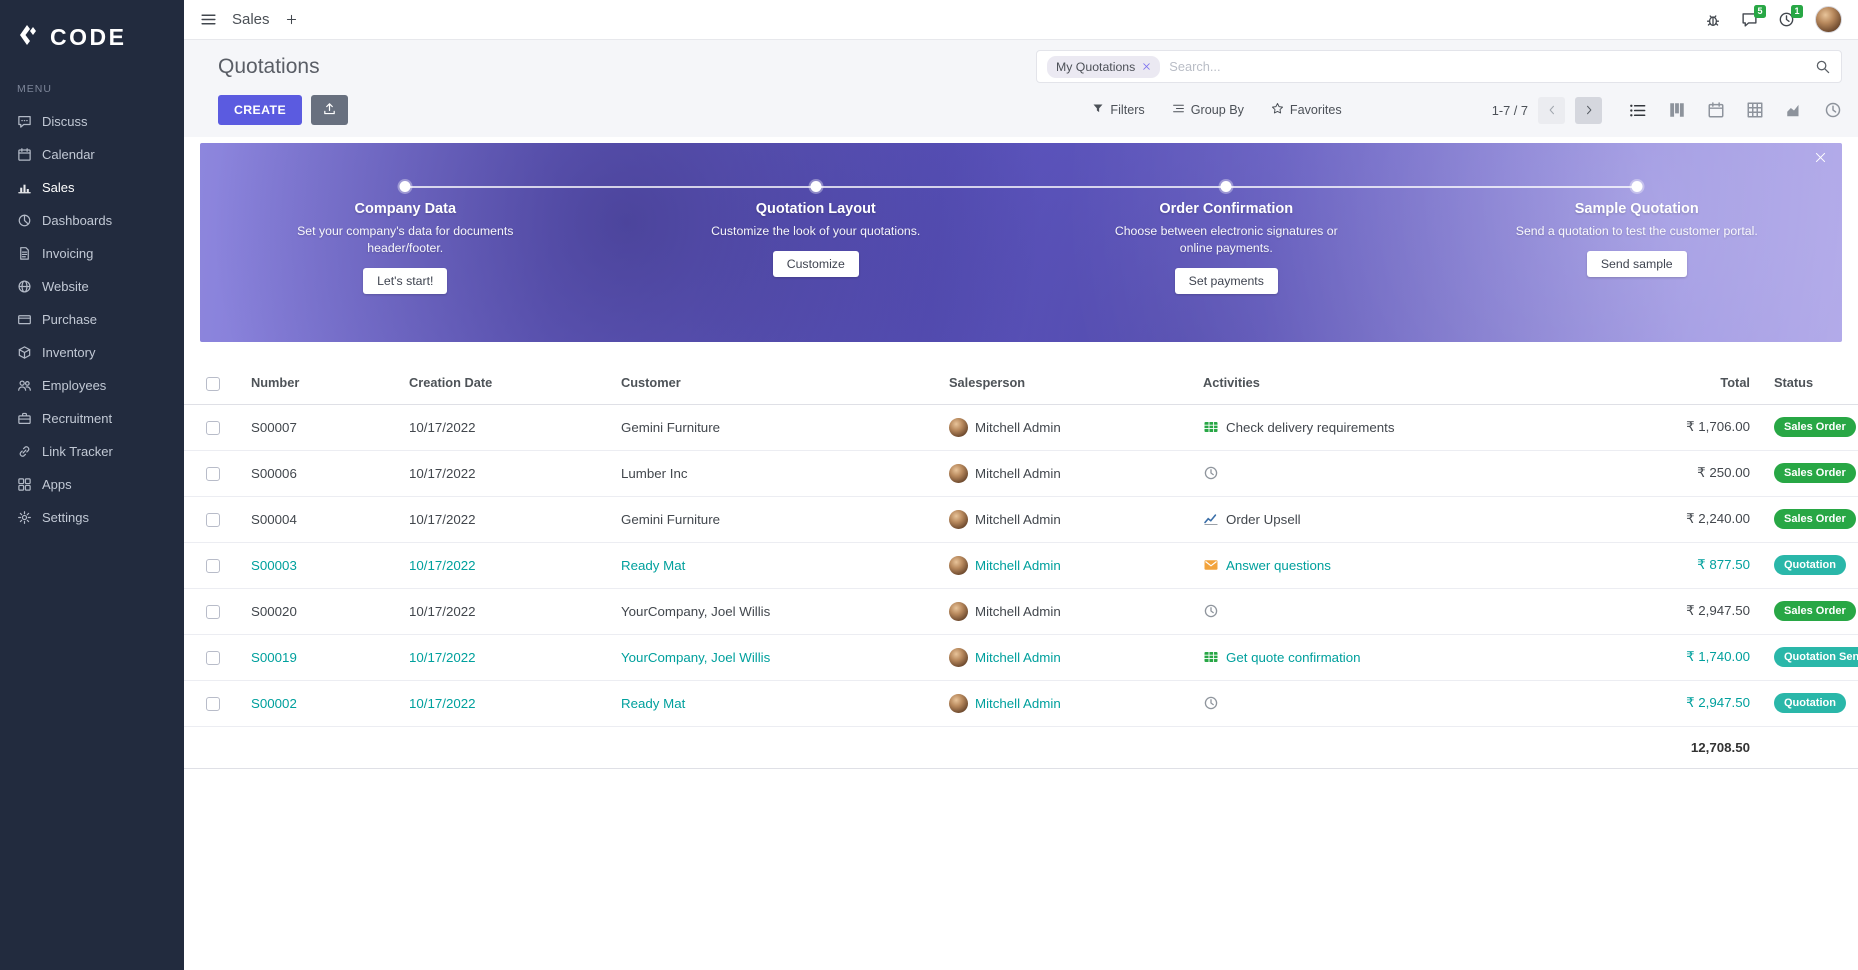 The image size is (1858, 970). Describe the element at coordinates (92, 154) in the screenshot. I see `sidebar-item-calendar: Calendar` at that location.